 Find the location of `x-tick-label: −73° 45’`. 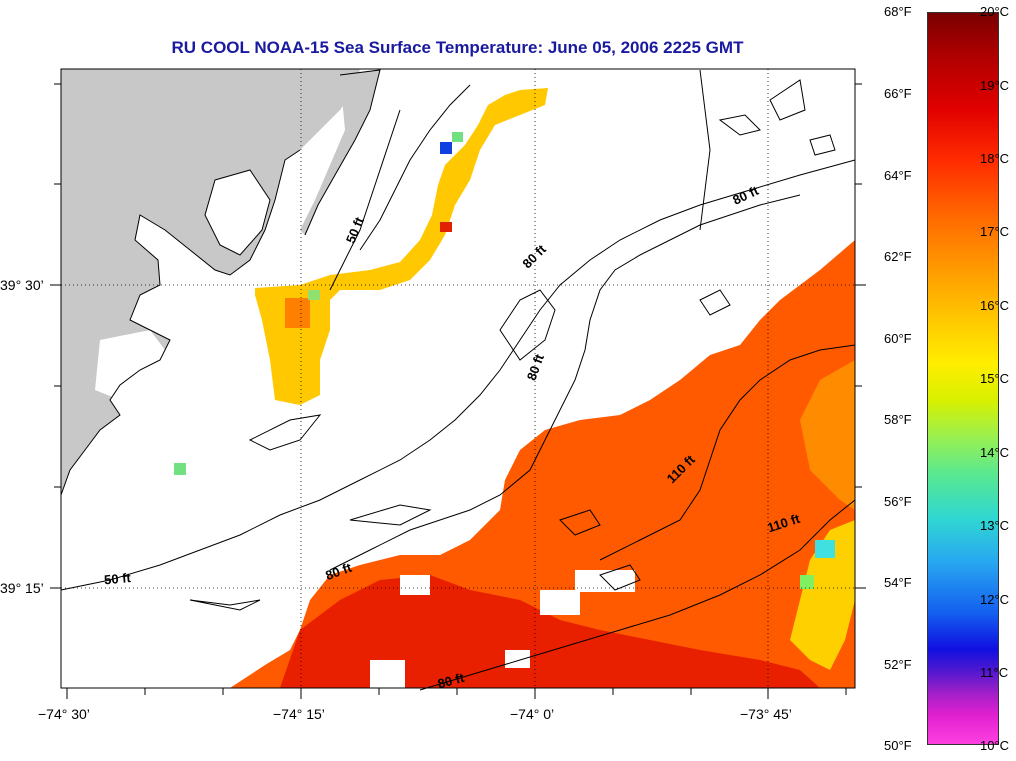

x-tick-label: −73° 45’ is located at coordinates (766, 714).